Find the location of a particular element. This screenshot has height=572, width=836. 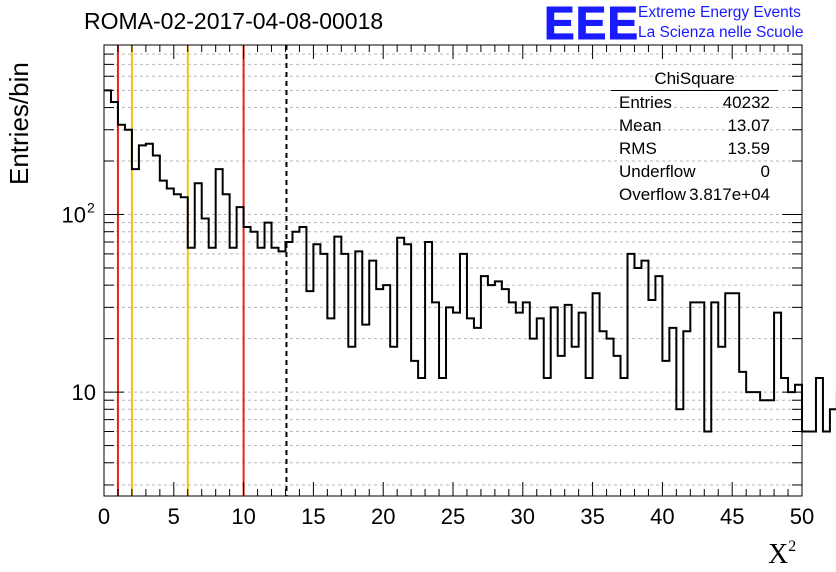

x-tick-label: 35 is located at coordinates (592, 516).